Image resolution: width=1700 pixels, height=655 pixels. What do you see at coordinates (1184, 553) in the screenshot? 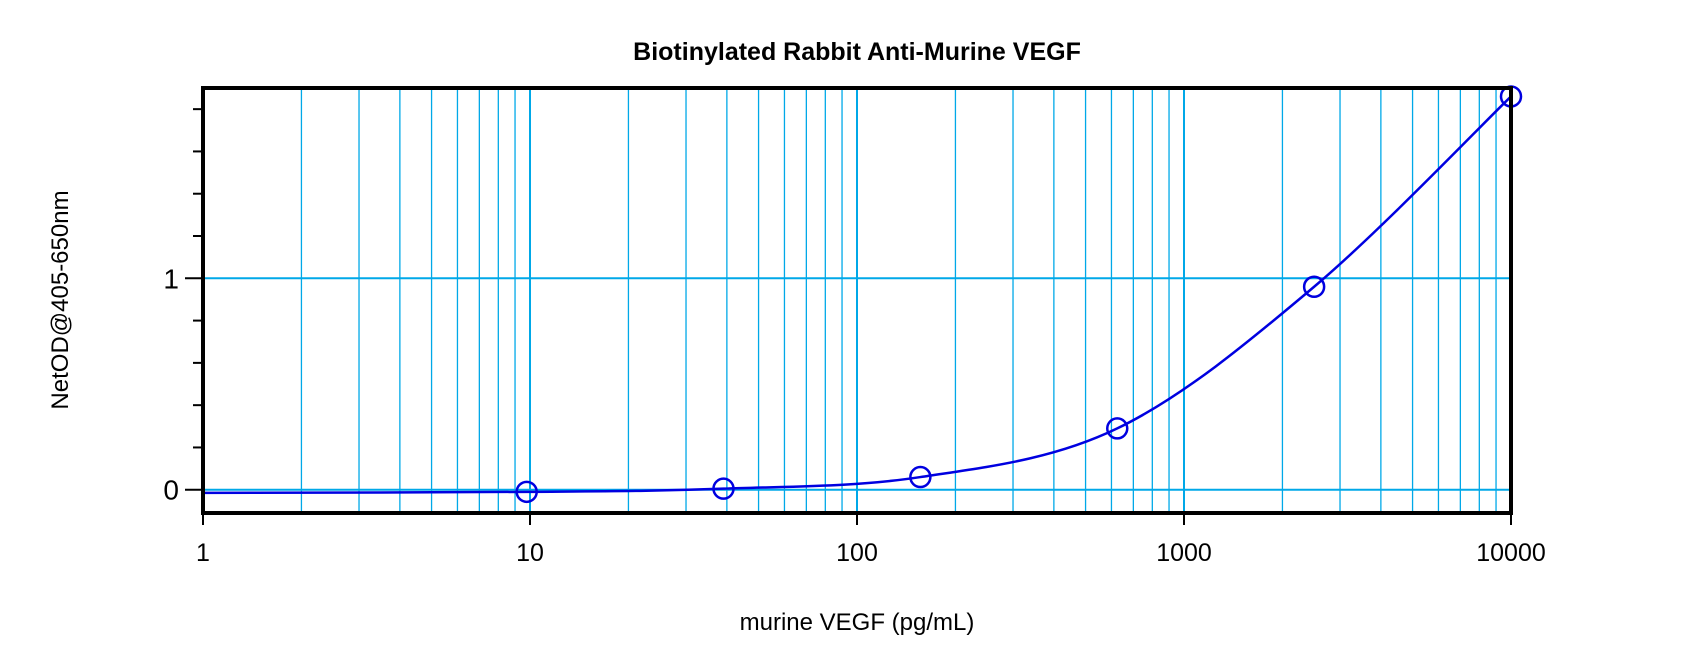
I see `x-tick-label: 1000` at bounding box center [1184, 553].